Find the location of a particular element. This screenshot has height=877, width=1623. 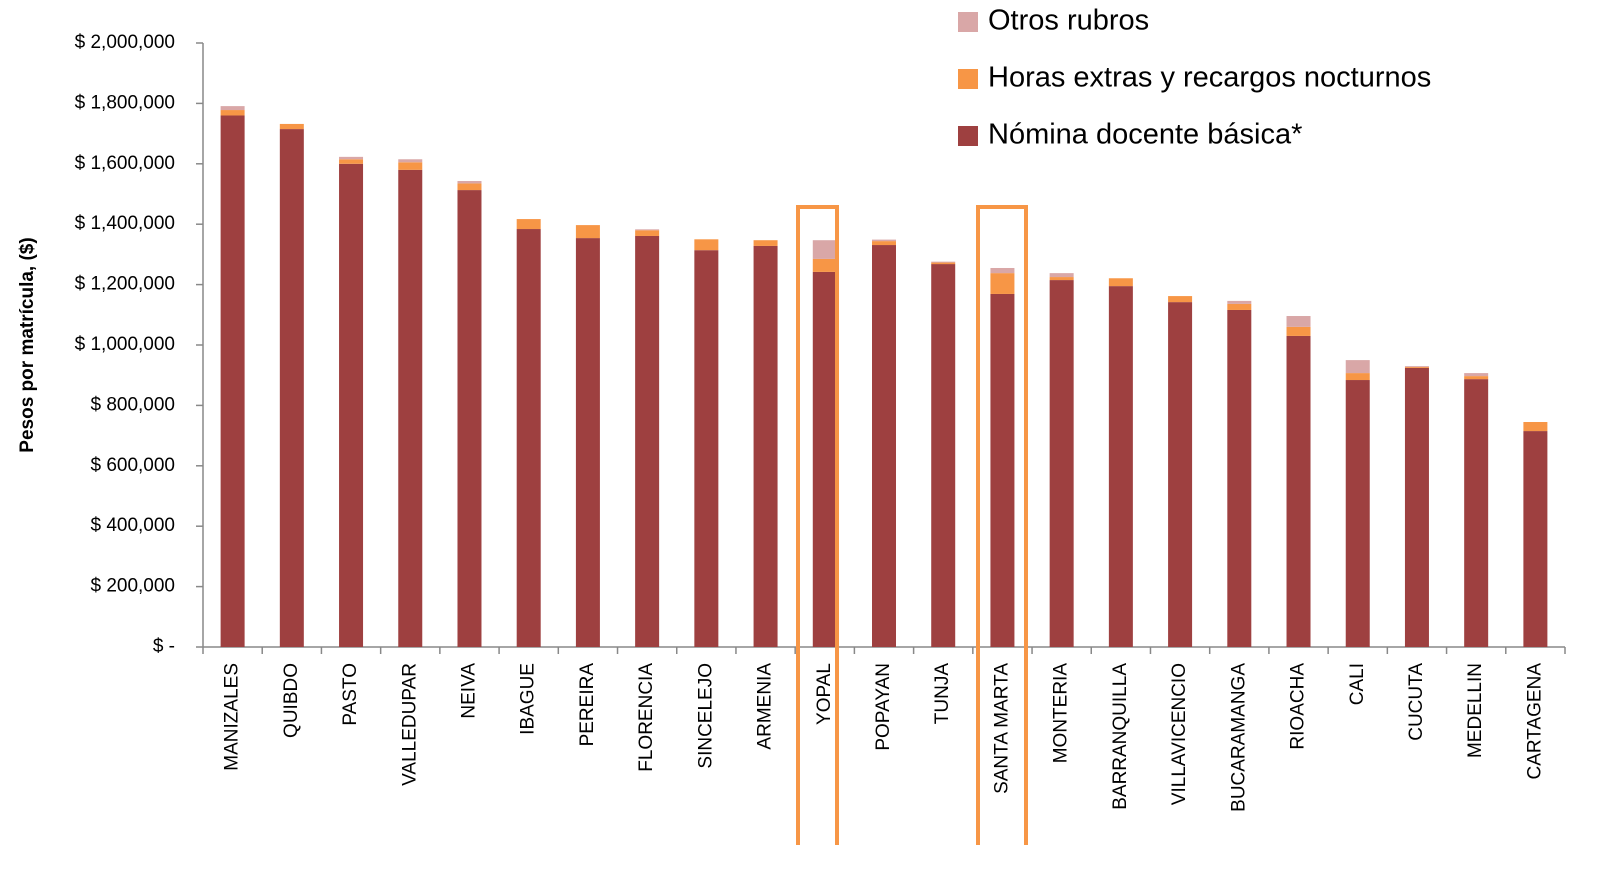

x-tick-label: NEIVA is located at coordinates (468, 691).